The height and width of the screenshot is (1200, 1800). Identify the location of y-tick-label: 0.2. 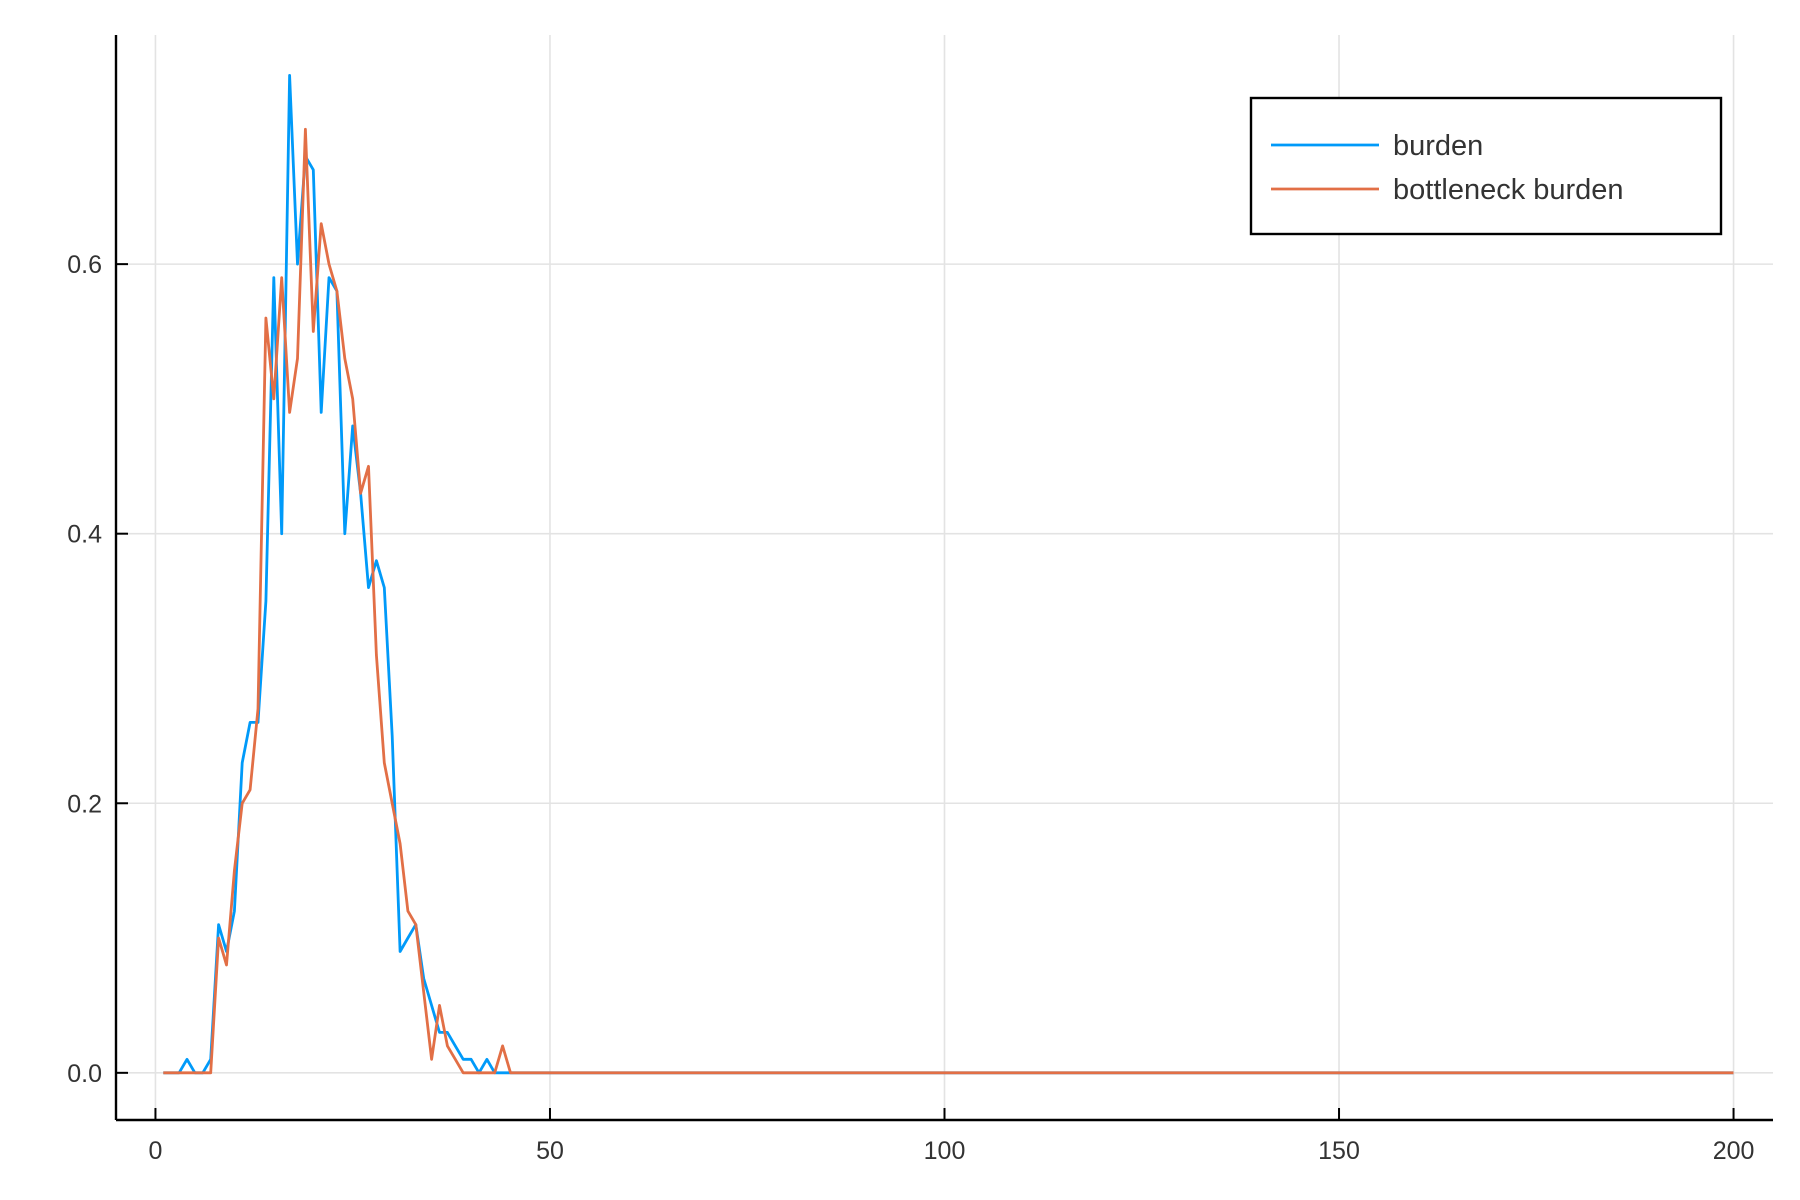
(84, 804).